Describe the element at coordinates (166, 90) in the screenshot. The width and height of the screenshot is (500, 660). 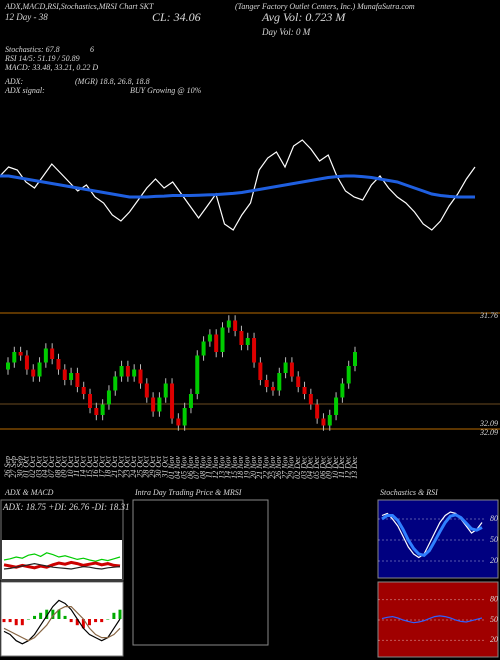
I see `adx-signal: BUY Growing @ 10%` at that location.